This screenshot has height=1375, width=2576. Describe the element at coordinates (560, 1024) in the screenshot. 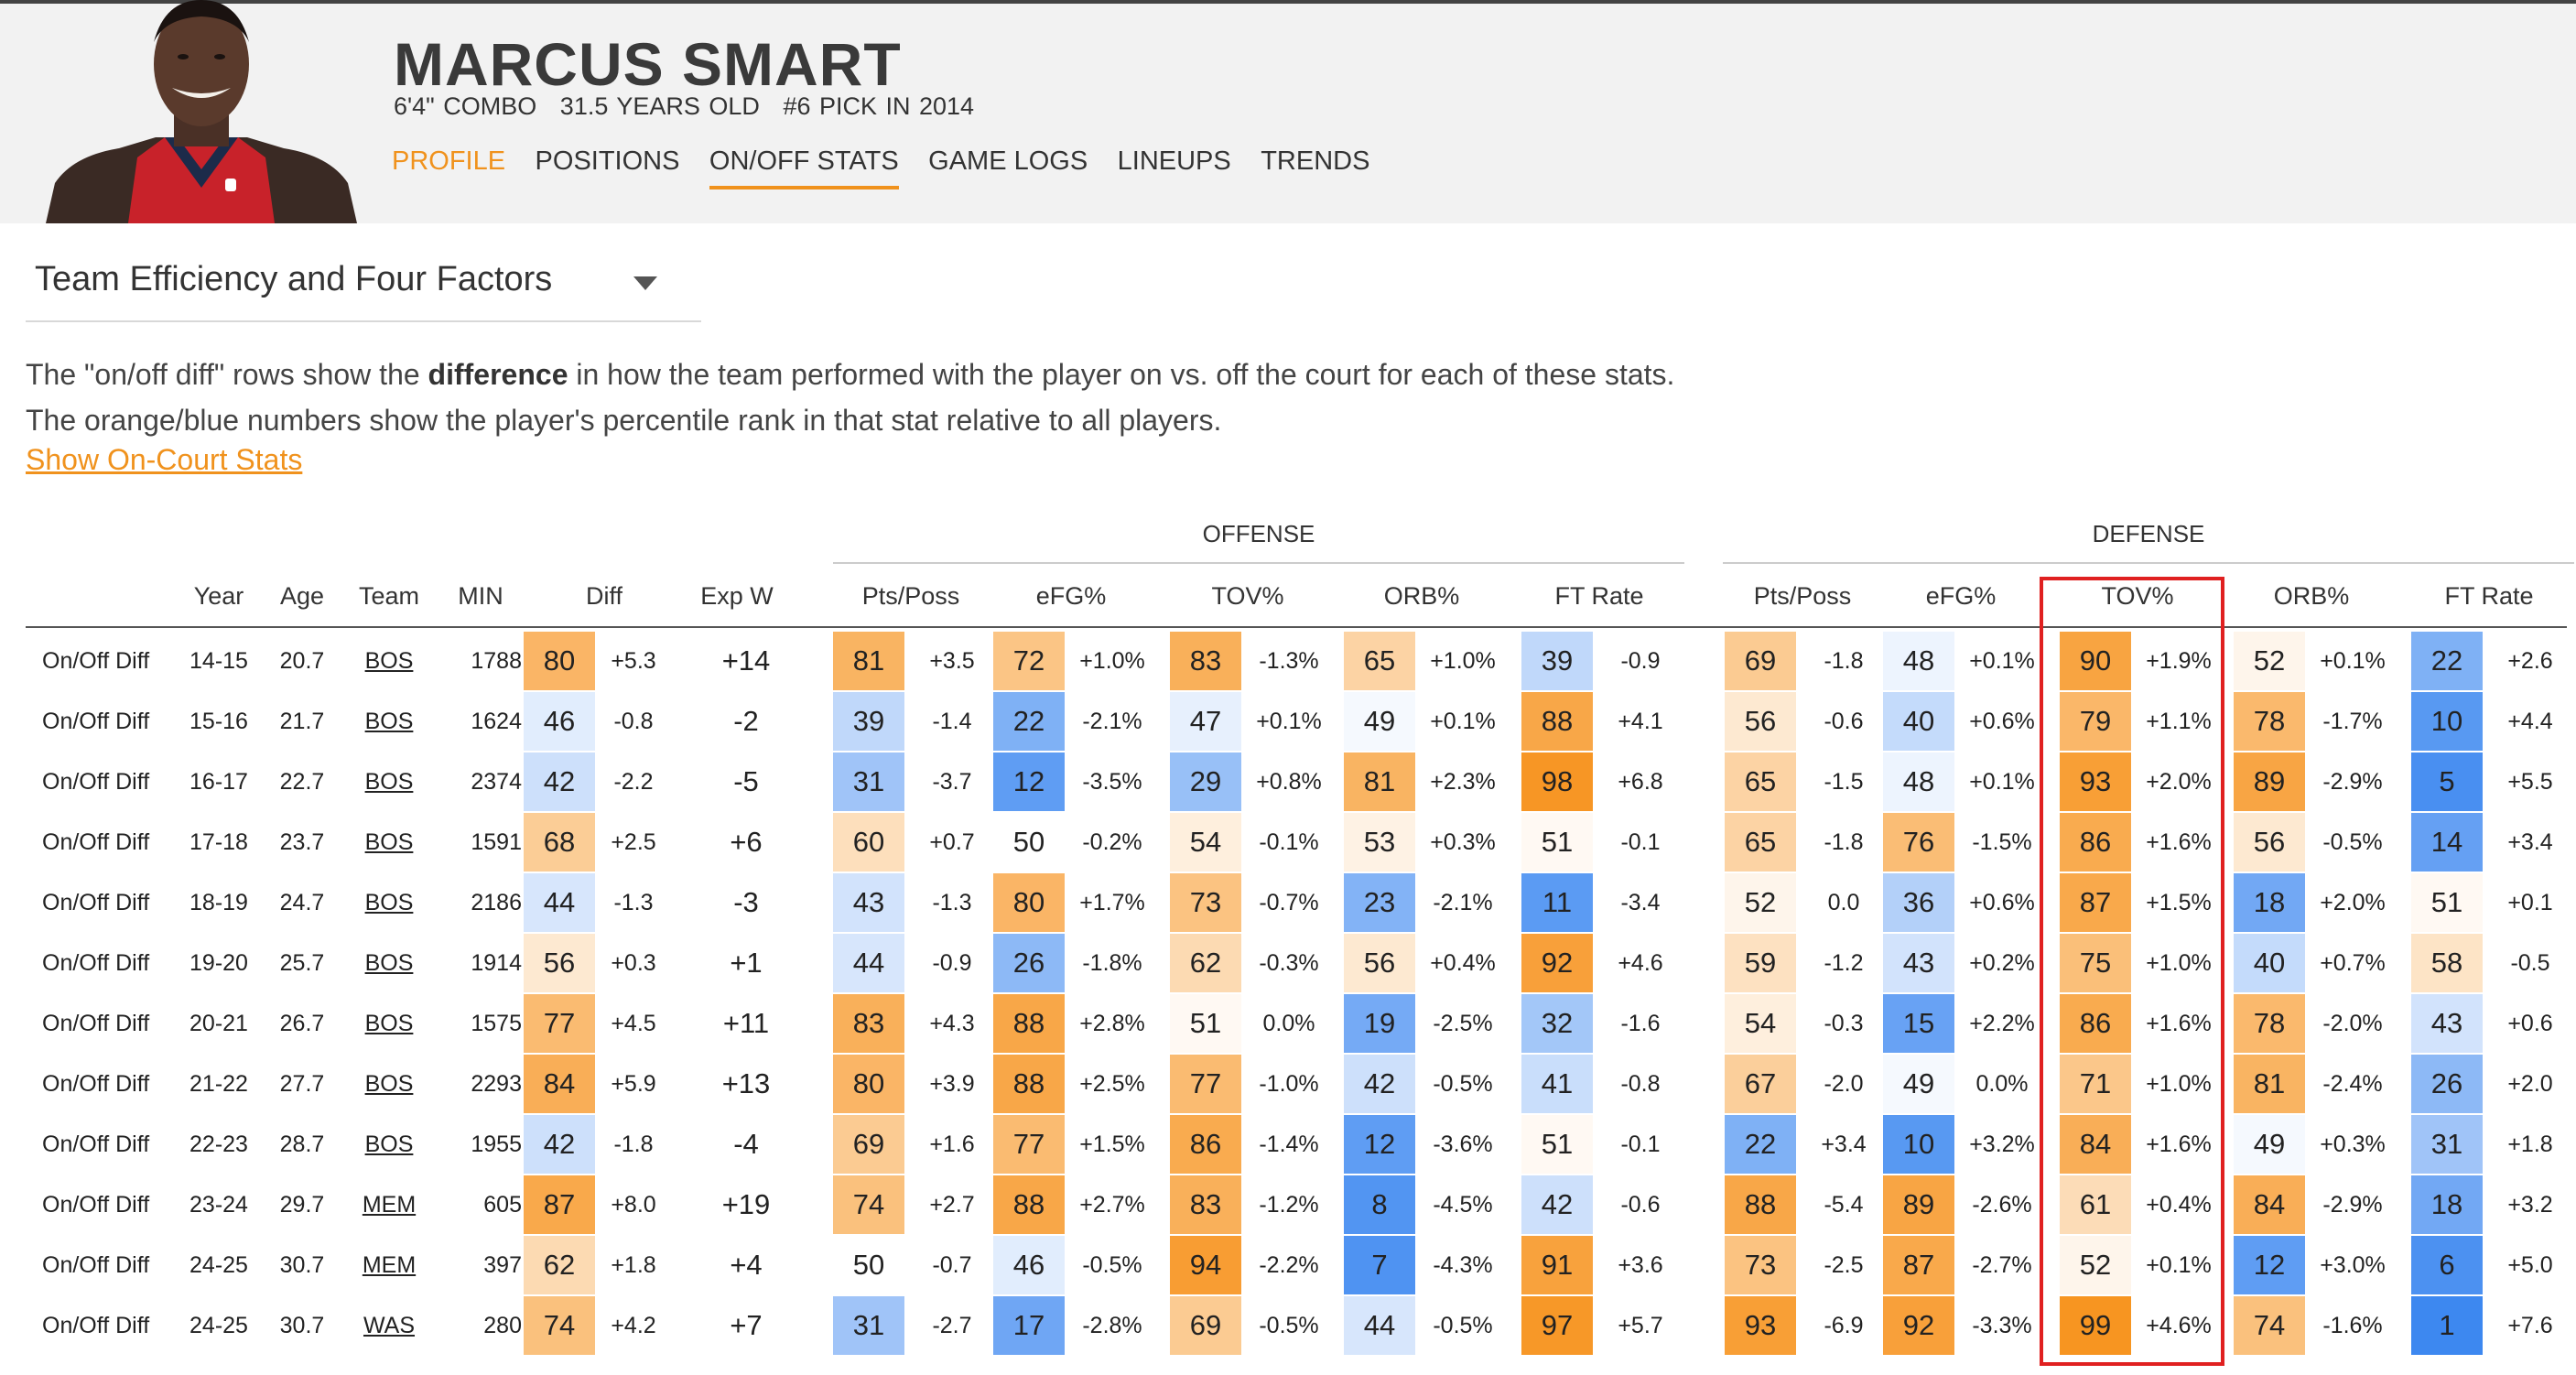

I see `row-diff-percentile: 77` at that location.